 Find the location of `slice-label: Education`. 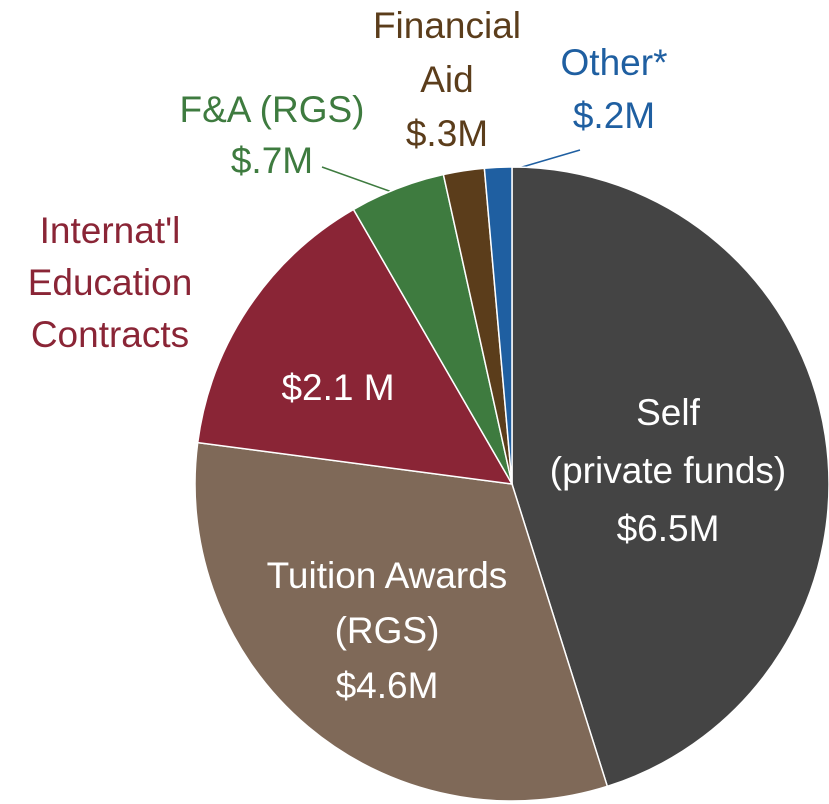

slice-label: Education is located at coordinates (110, 282).